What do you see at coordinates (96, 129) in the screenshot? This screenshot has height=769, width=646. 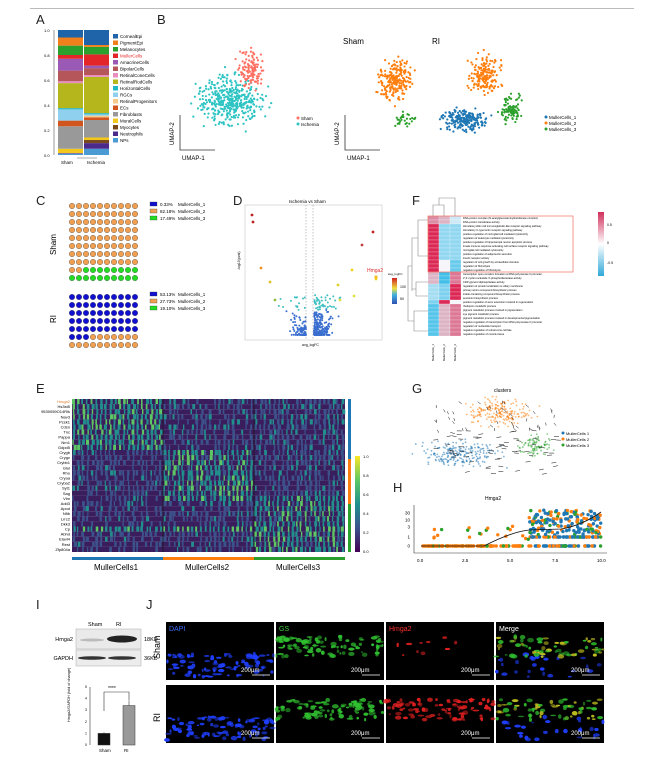 I see `bar-segment-fibroblasts` at bounding box center [96, 129].